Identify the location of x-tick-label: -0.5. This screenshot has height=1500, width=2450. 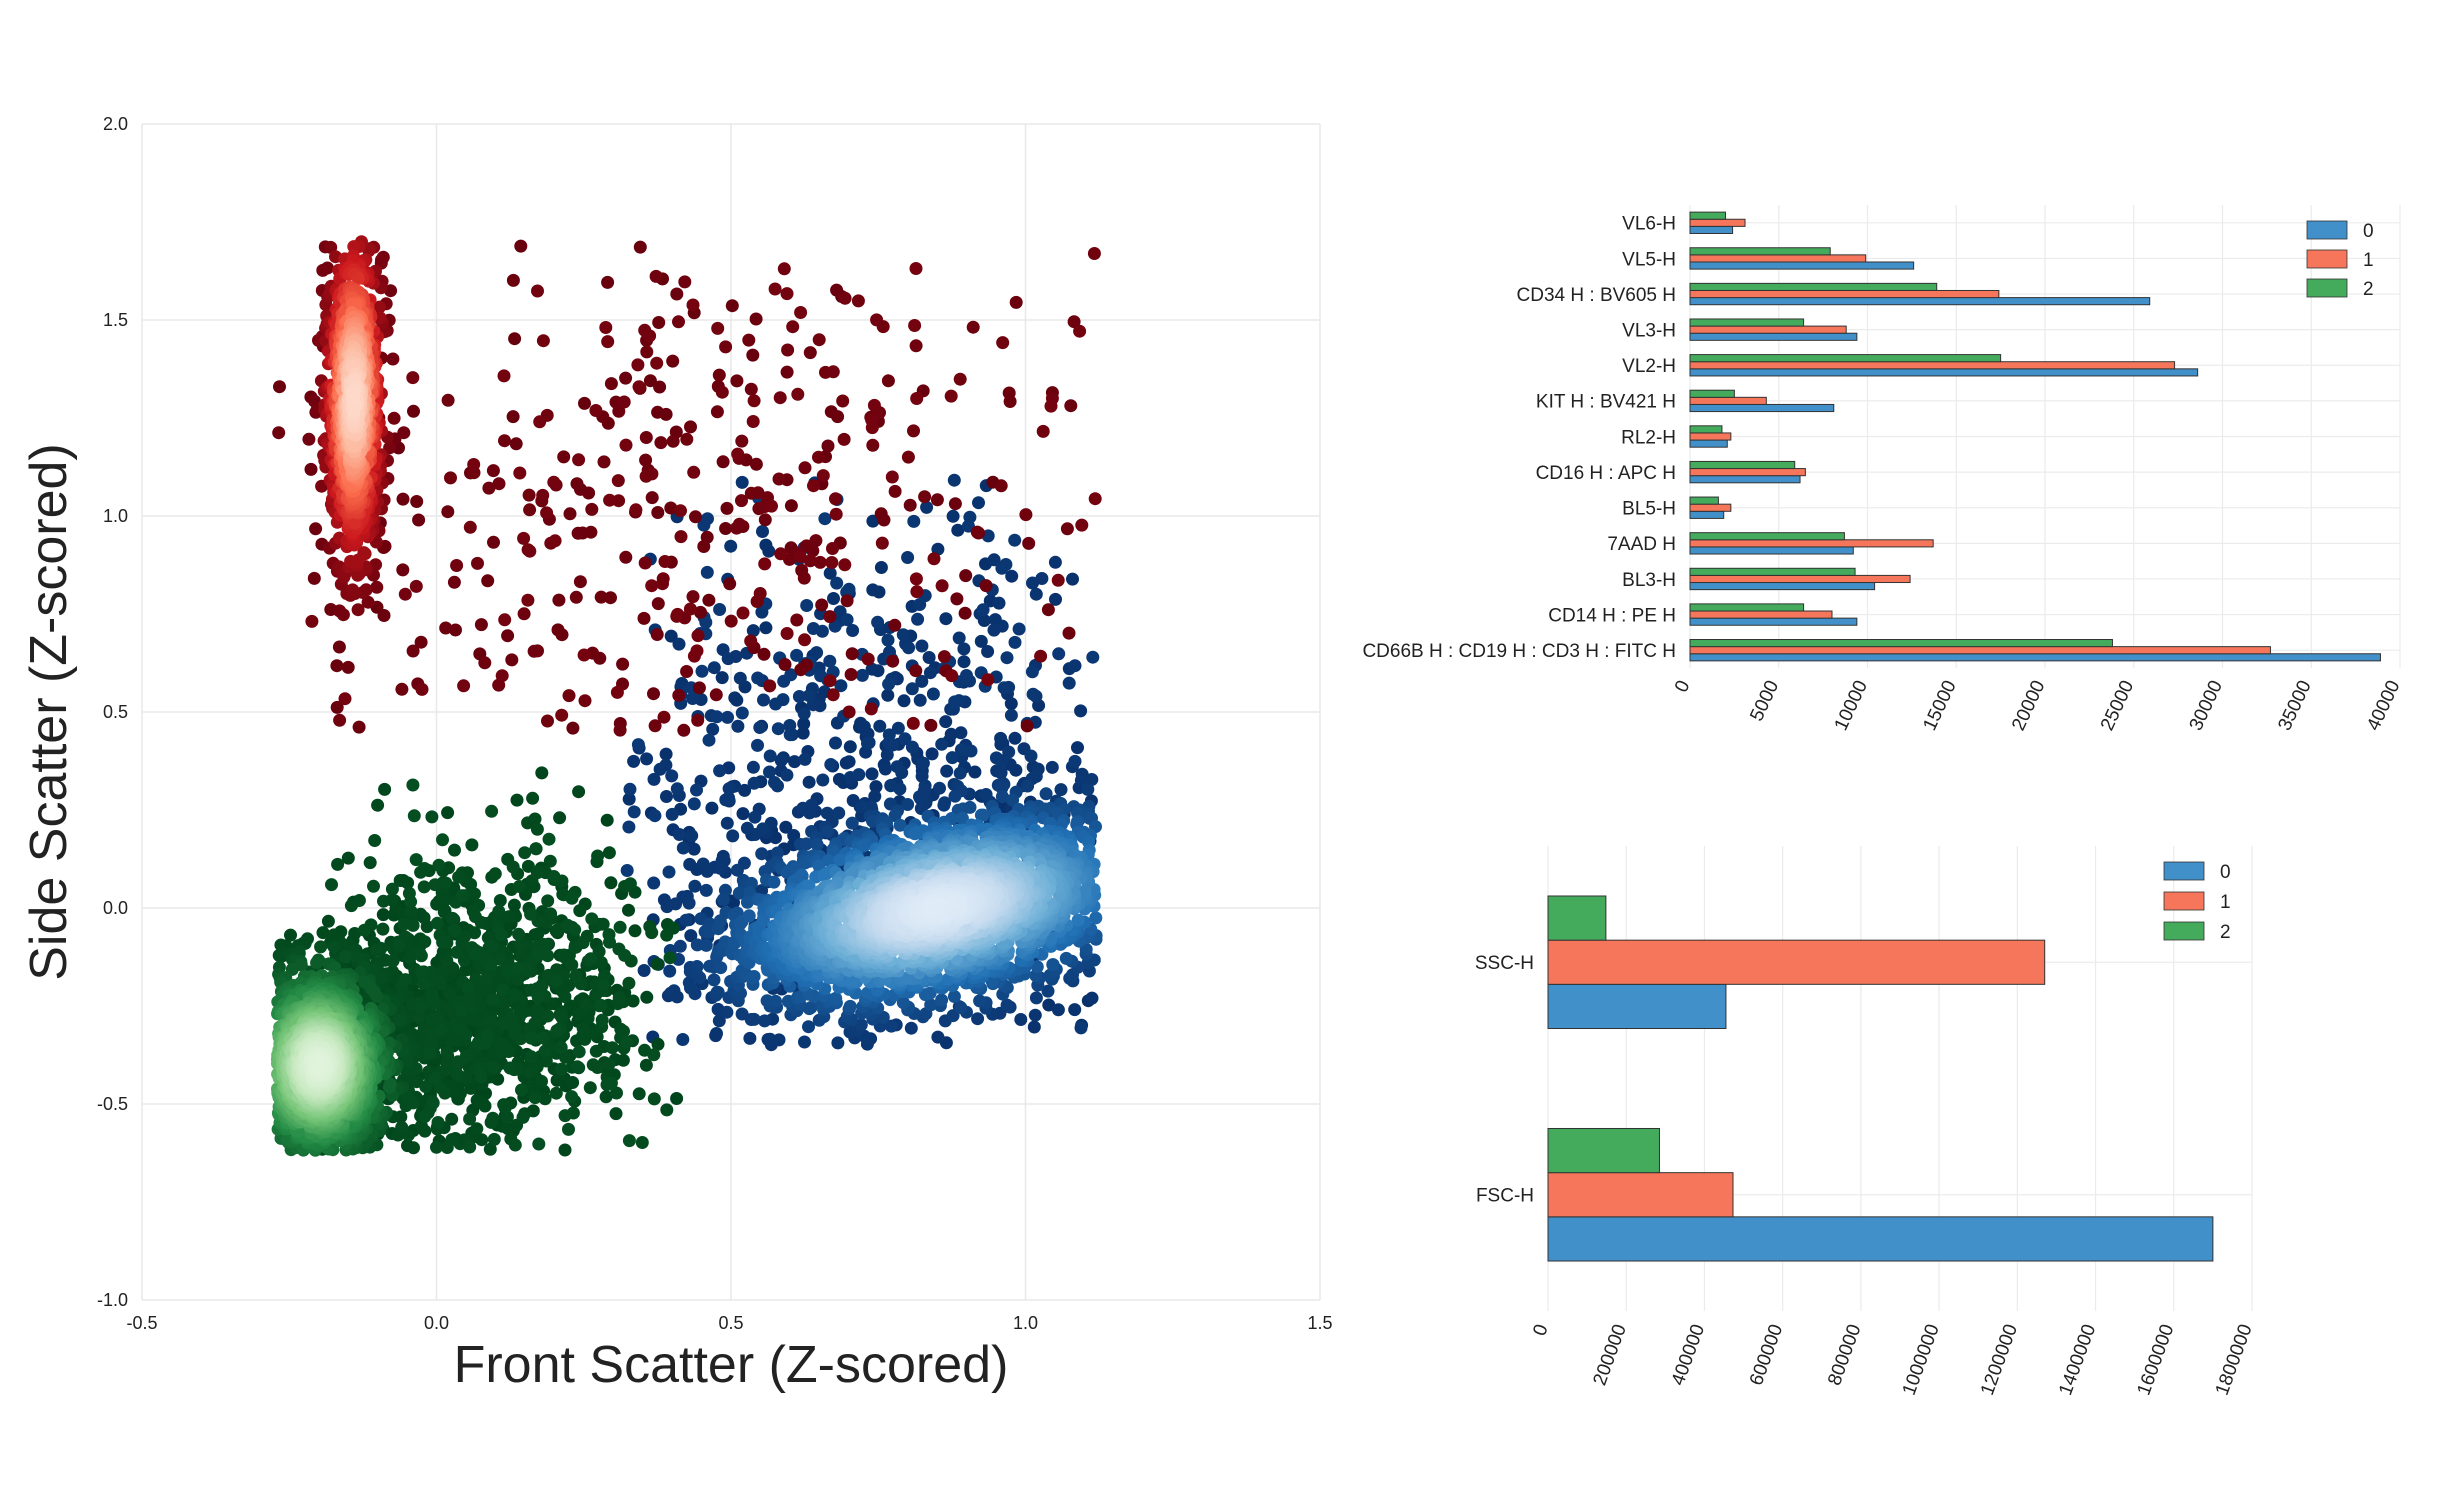
(141, 1323).